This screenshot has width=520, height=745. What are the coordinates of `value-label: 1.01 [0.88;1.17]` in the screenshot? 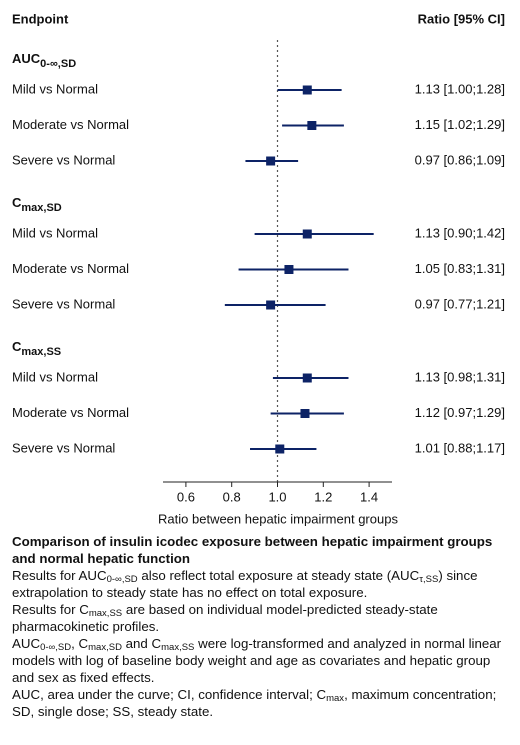 It's located at (460, 447).